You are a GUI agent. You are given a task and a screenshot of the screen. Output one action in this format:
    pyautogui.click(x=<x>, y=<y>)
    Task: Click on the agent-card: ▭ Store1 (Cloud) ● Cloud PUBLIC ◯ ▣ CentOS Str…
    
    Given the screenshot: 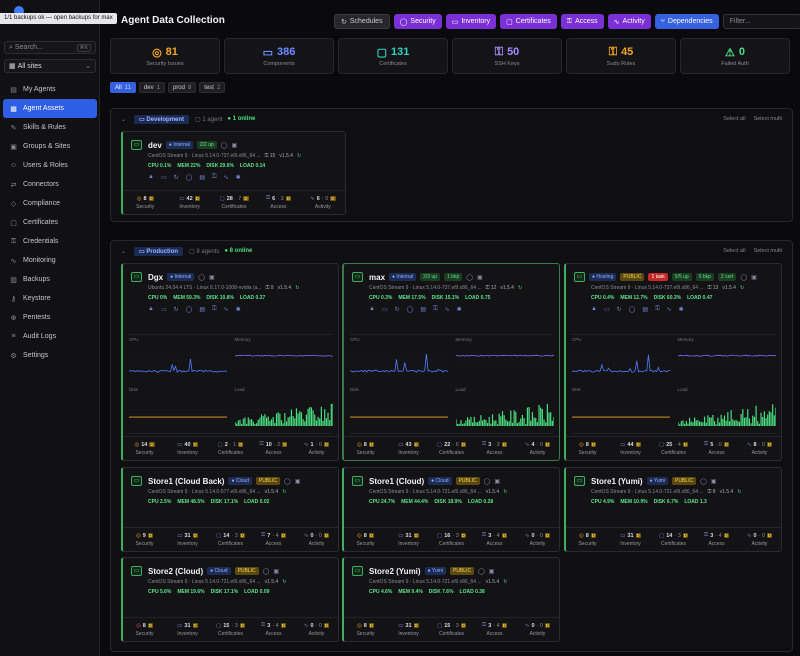 What is the action you would take?
    pyautogui.click(x=451, y=509)
    